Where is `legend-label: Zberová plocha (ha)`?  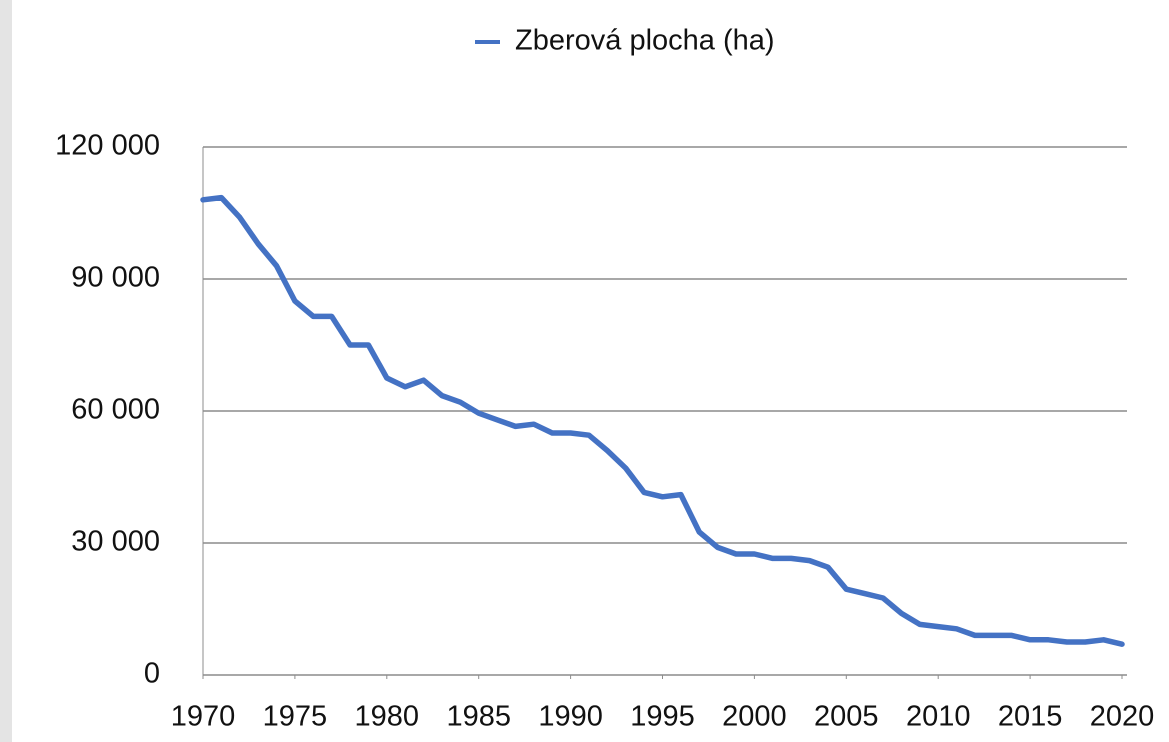 legend-label: Zberová plocha (ha) is located at coordinates (645, 41).